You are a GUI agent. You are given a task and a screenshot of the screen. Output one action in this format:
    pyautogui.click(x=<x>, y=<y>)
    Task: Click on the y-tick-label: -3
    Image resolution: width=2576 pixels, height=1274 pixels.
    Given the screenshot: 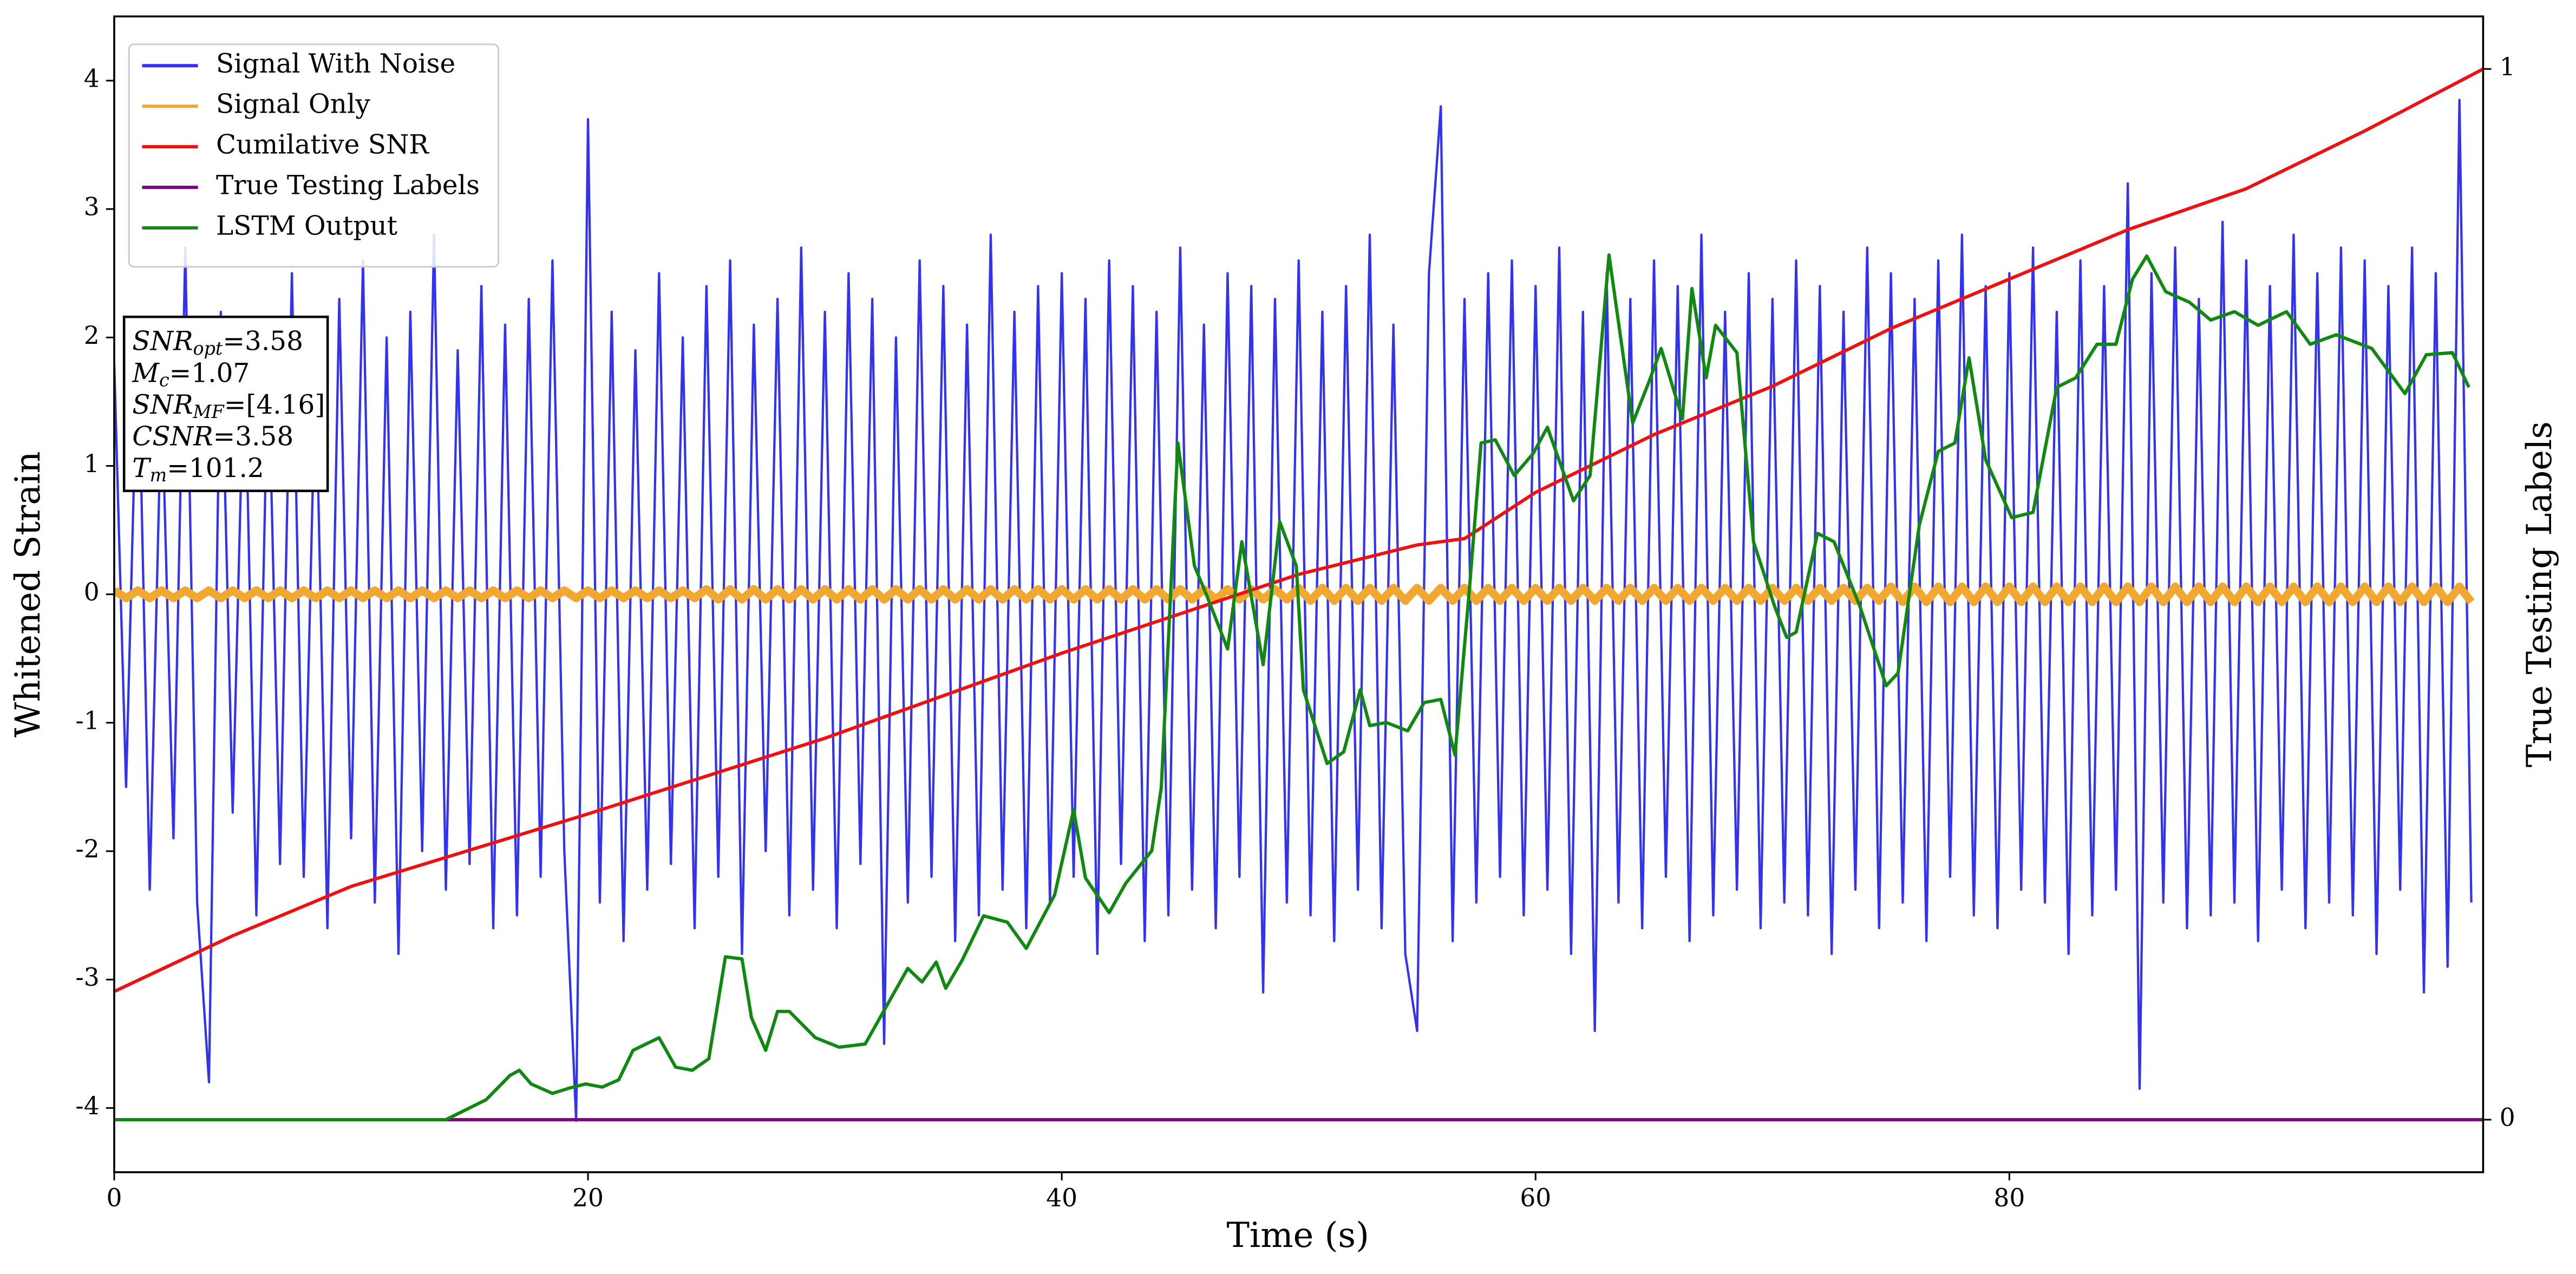 What is the action you would take?
    pyautogui.click(x=87, y=977)
    